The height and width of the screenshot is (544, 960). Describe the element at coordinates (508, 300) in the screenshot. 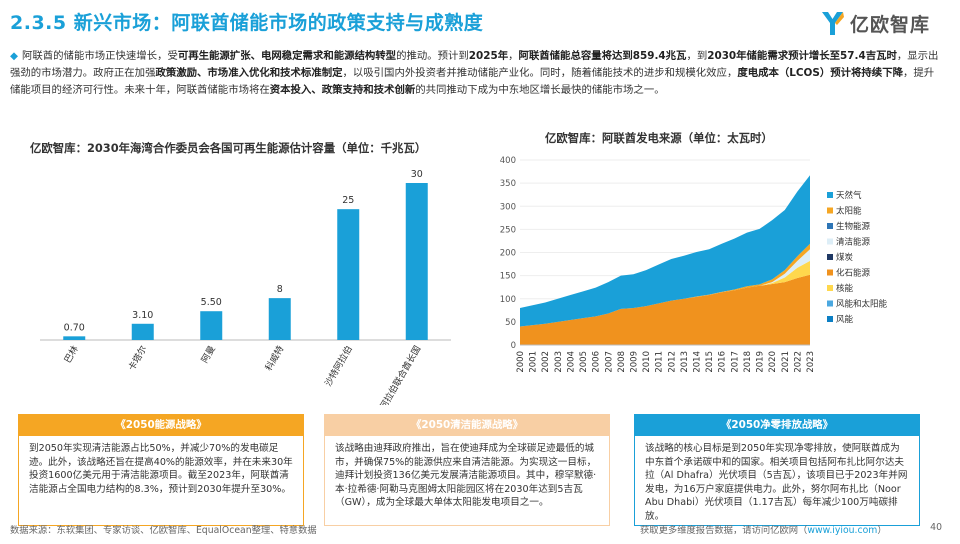

I see `y-tick-label: 100` at that location.